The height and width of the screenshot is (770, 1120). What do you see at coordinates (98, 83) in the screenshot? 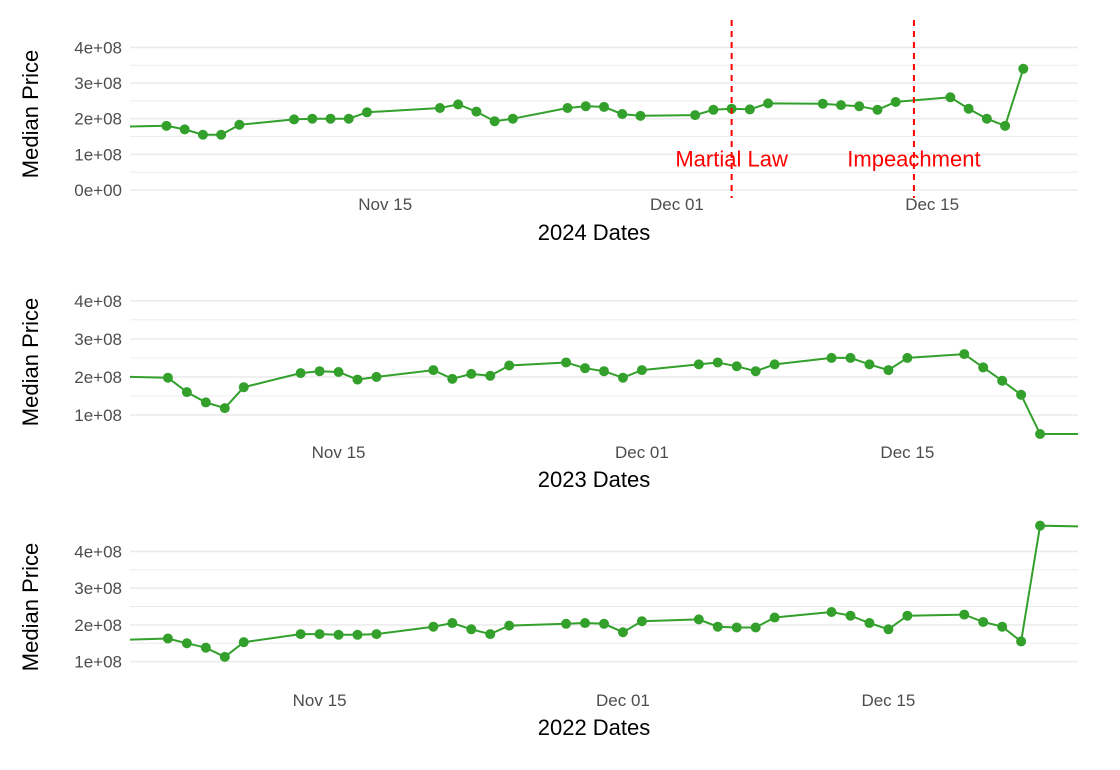
I see `y-tick-label: 3e+08` at bounding box center [98, 83].